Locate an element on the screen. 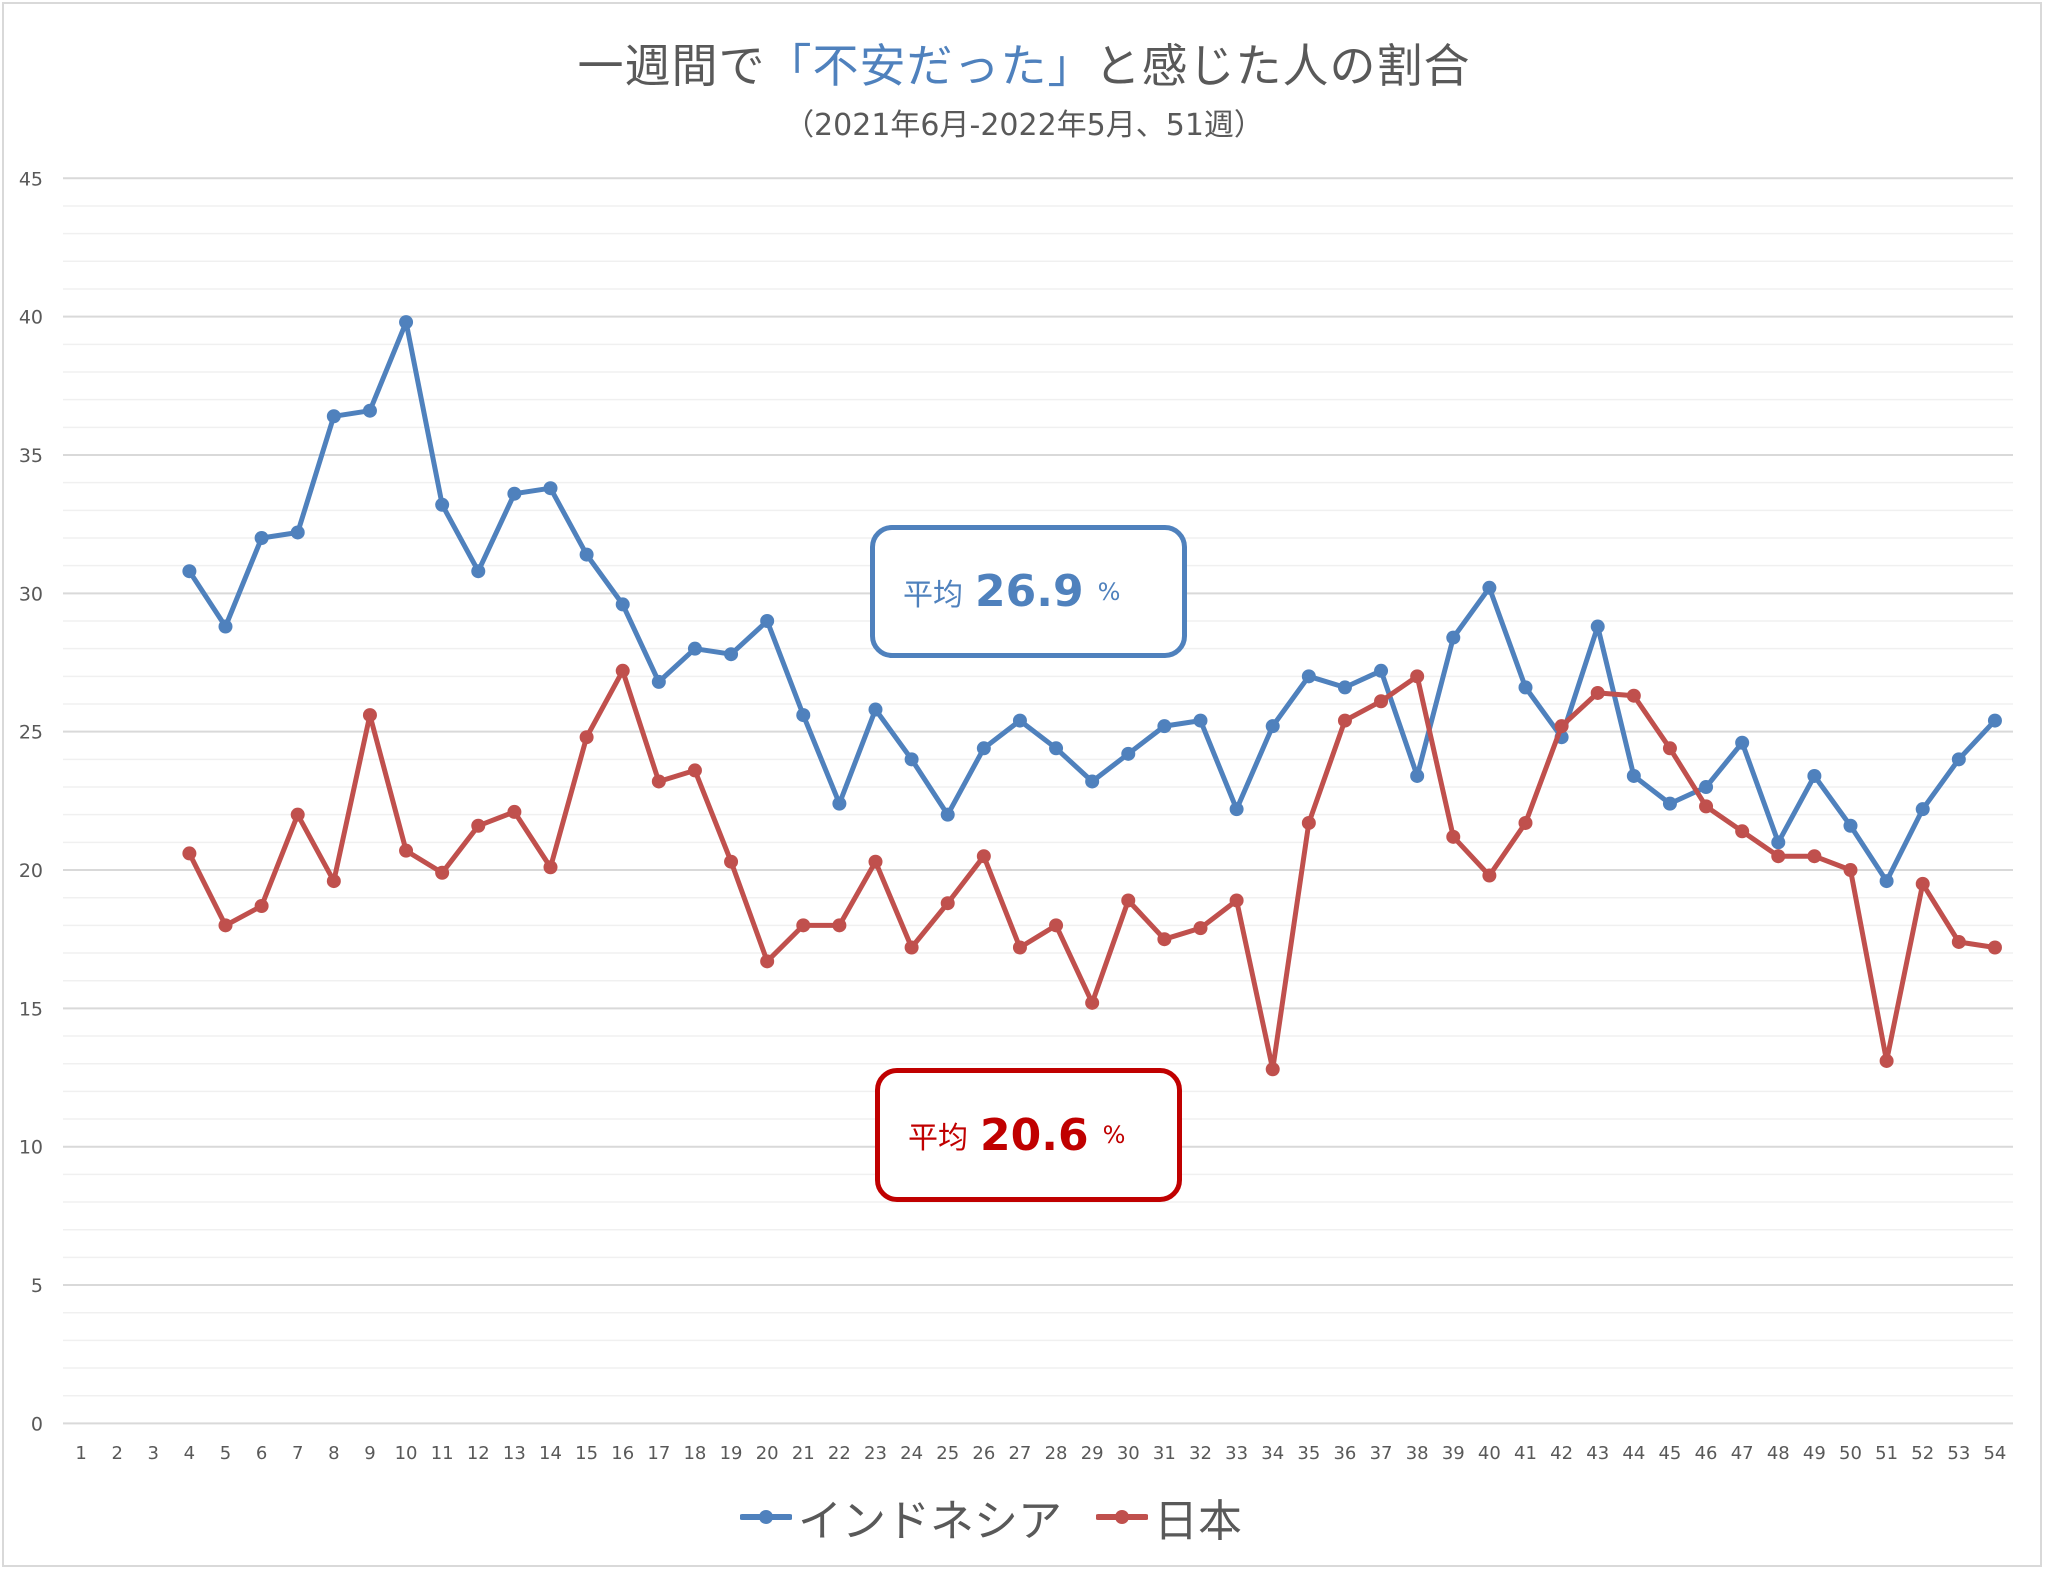 This screenshot has width=2048, height=1574. legend-item-indonesia: インドネシア is located at coordinates (901, 1517).